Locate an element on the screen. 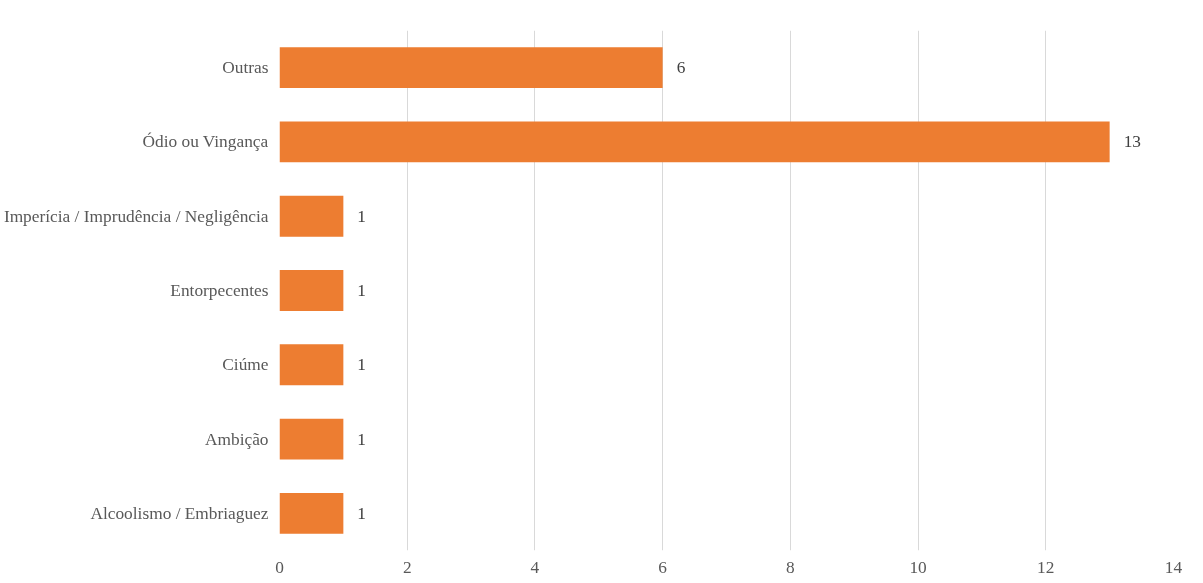 This screenshot has height=583, width=1203. x-tick-label: 2 is located at coordinates (407, 567).